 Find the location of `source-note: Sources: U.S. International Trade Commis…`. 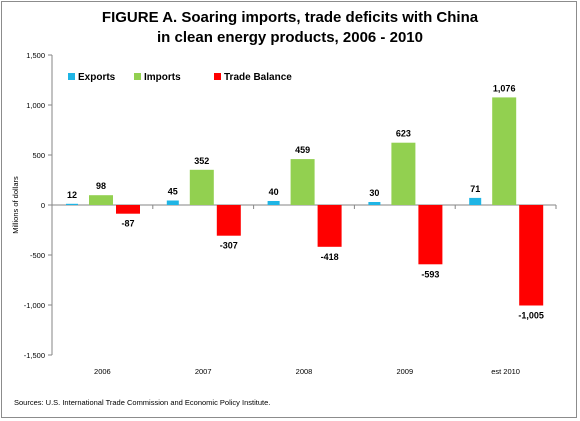

source-note: Sources: U.S. International Trade Commis… is located at coordinates (142, 402).